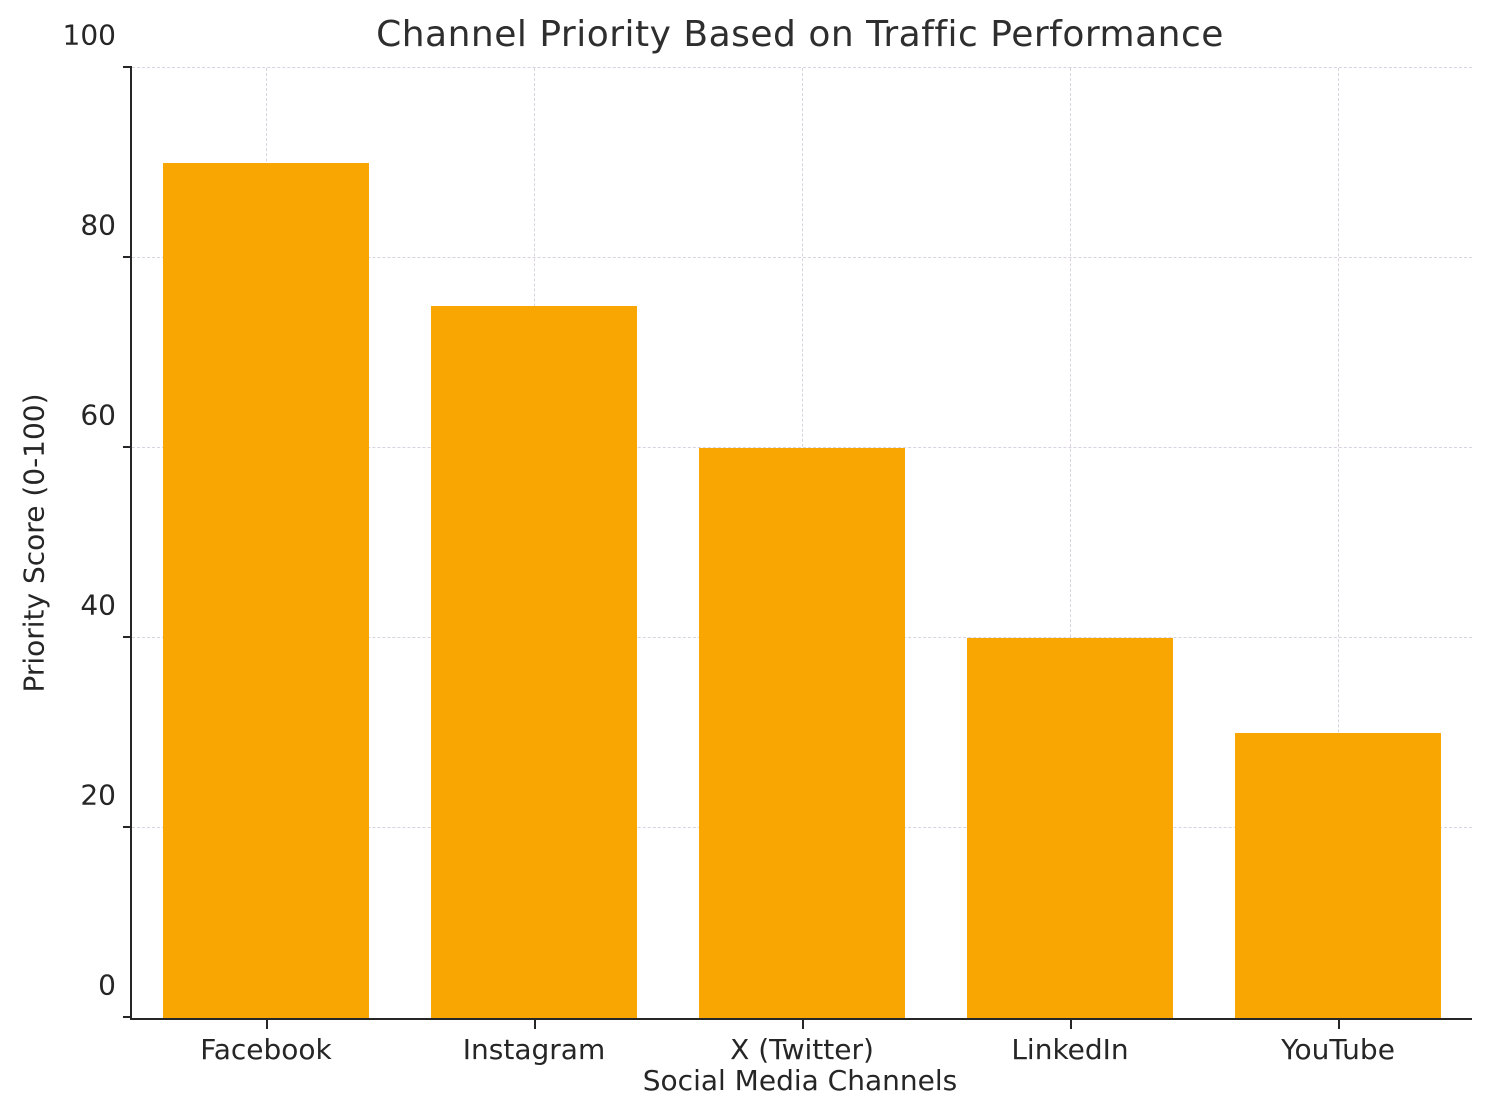 The width and height of the screenshot is (1500, 1120). I want to click on bar-linkedin, so click(1070, 828).